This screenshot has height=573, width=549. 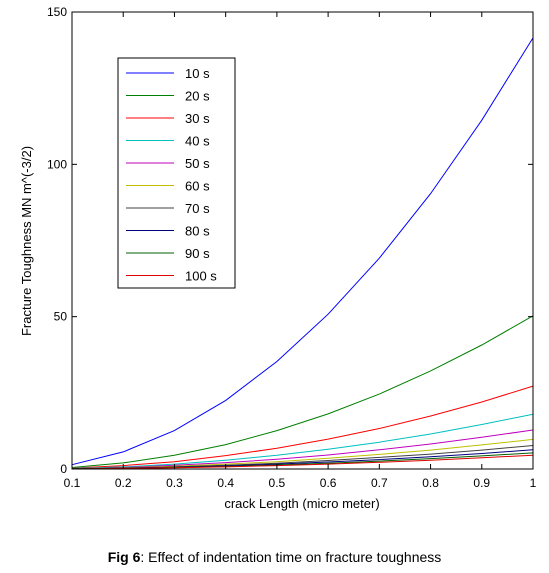 What do you see at coordinates (430, 483) in the screenshot?
I see `x-tick-label: 0.8` at bounding box center [430, 483].